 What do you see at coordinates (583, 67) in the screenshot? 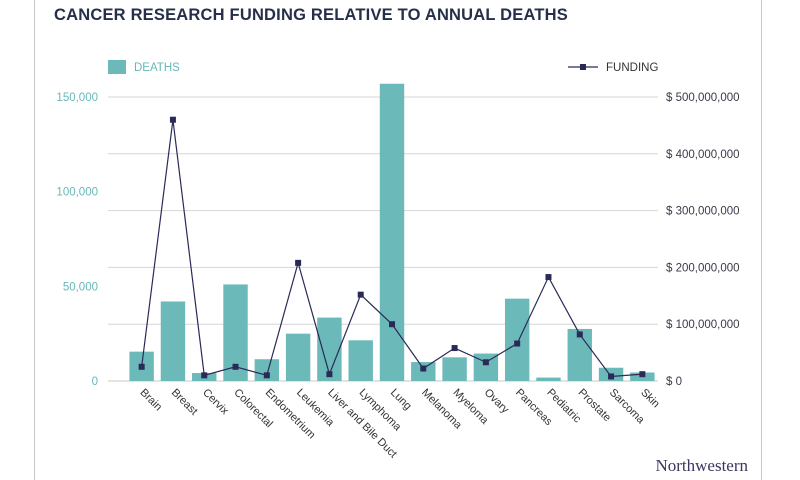
I see `legend-funding-marker` at bounding box center [583, 67].